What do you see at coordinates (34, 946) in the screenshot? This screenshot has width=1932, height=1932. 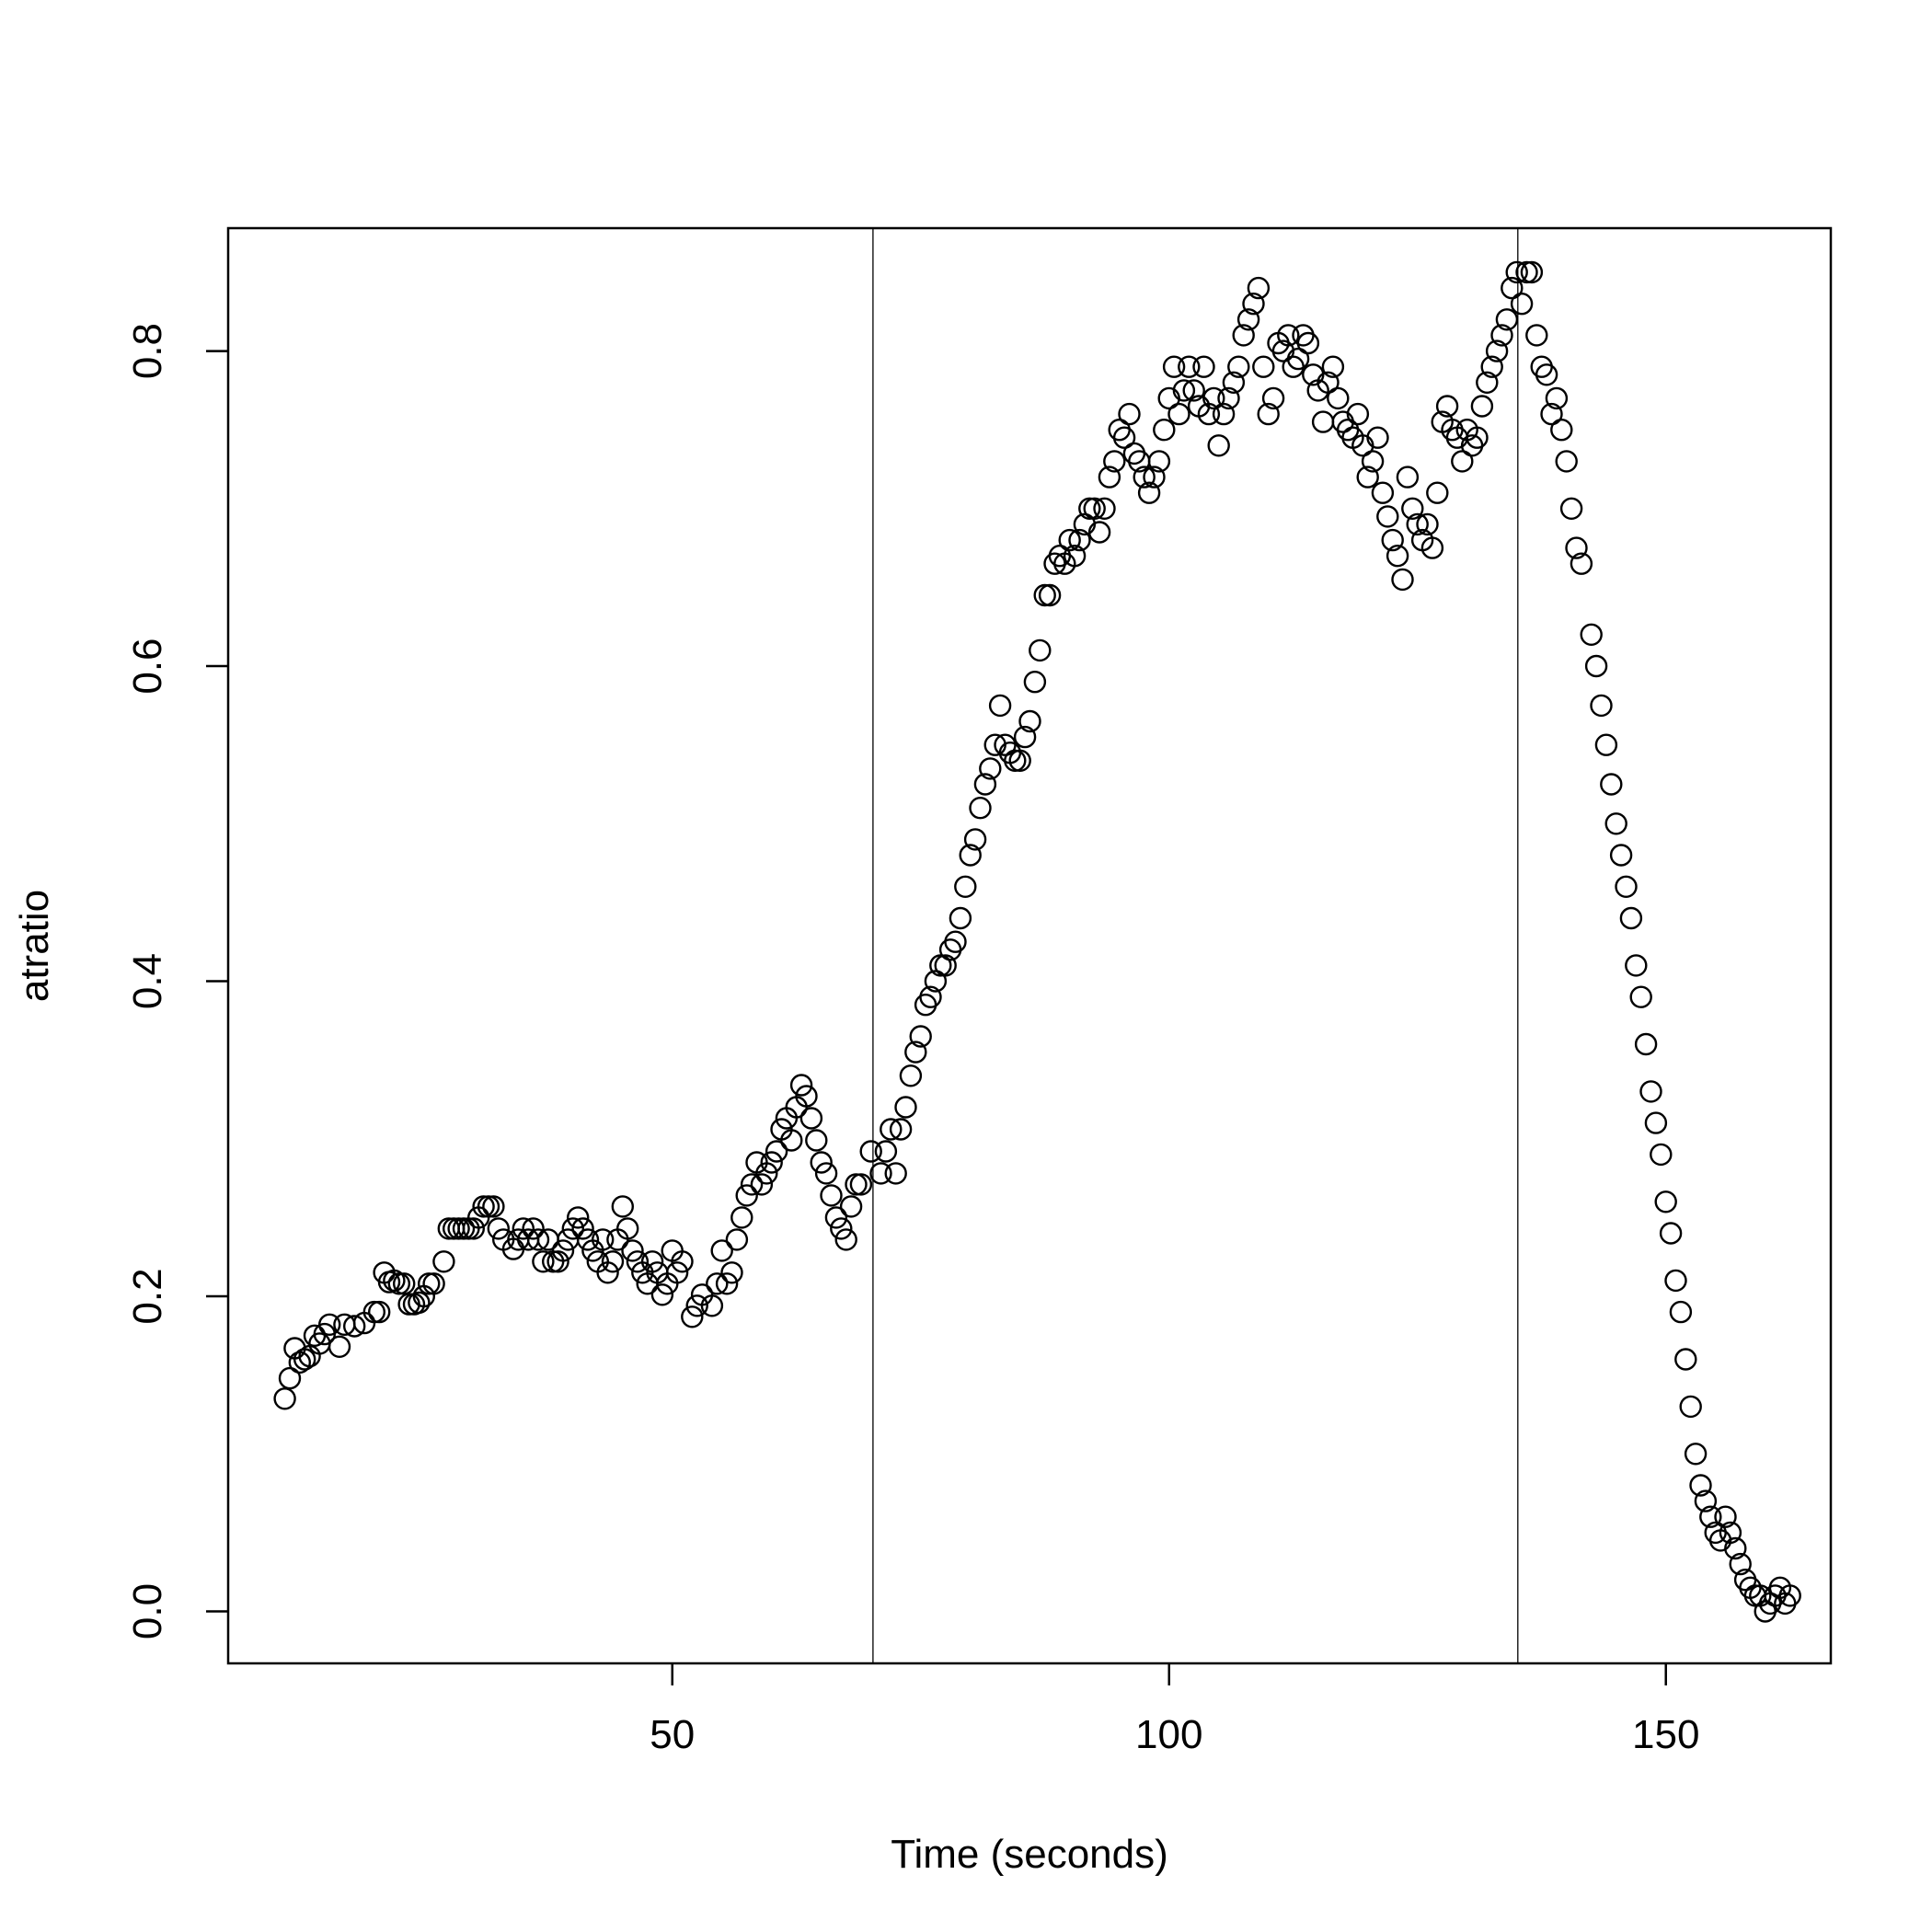 I see `y-axis-label: atratio` at bounding box center [34, 946].